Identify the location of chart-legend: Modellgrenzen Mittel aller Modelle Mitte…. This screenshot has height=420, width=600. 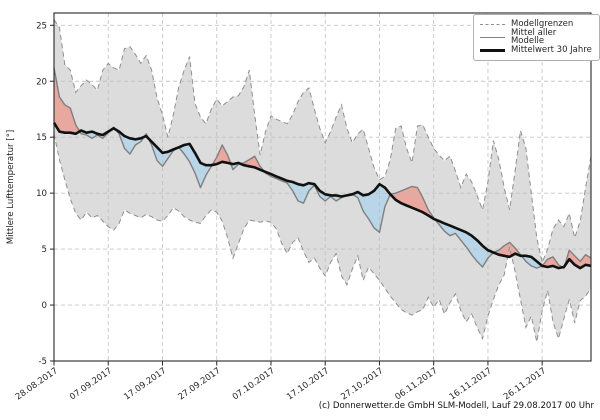
(536, 37).